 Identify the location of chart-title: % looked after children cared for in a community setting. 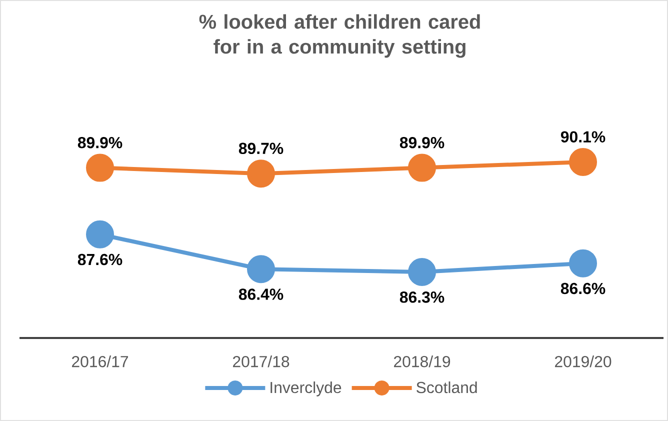
(339, 36).